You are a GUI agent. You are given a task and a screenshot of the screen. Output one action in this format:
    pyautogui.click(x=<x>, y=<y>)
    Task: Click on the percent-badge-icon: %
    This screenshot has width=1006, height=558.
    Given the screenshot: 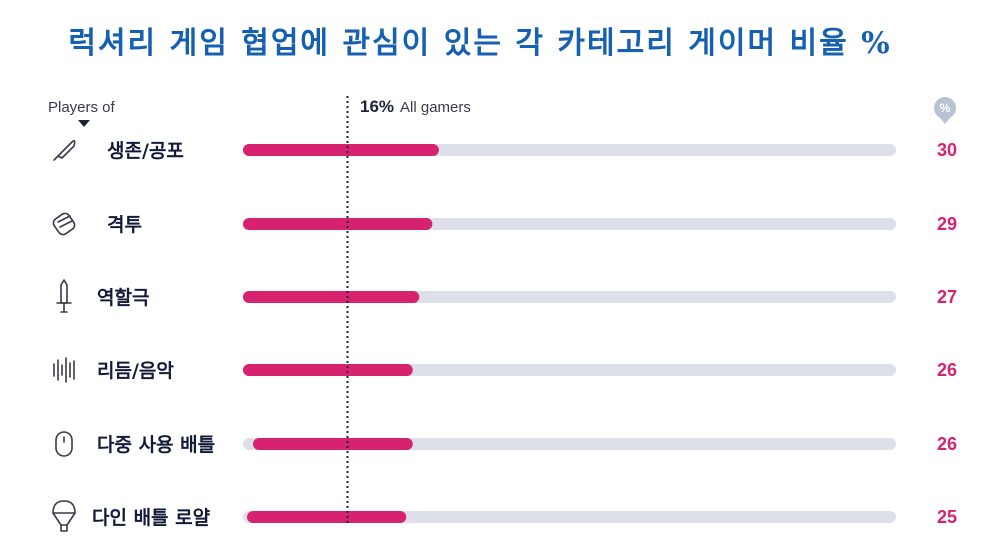 What is the action you would take?
    pyautogui.click(x=945, y=108)
    